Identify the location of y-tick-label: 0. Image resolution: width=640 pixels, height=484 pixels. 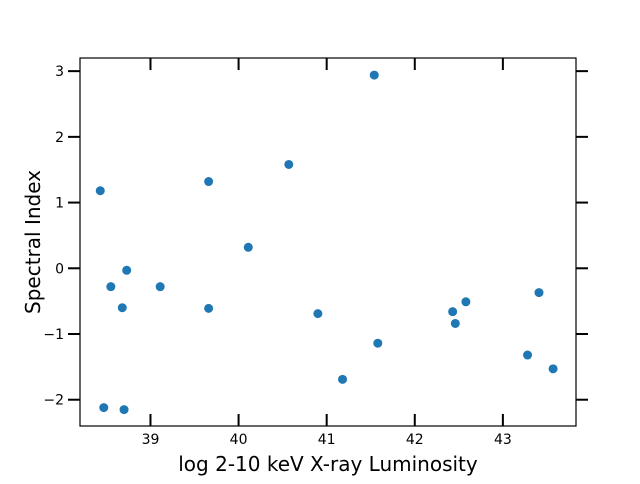
(59, 269).